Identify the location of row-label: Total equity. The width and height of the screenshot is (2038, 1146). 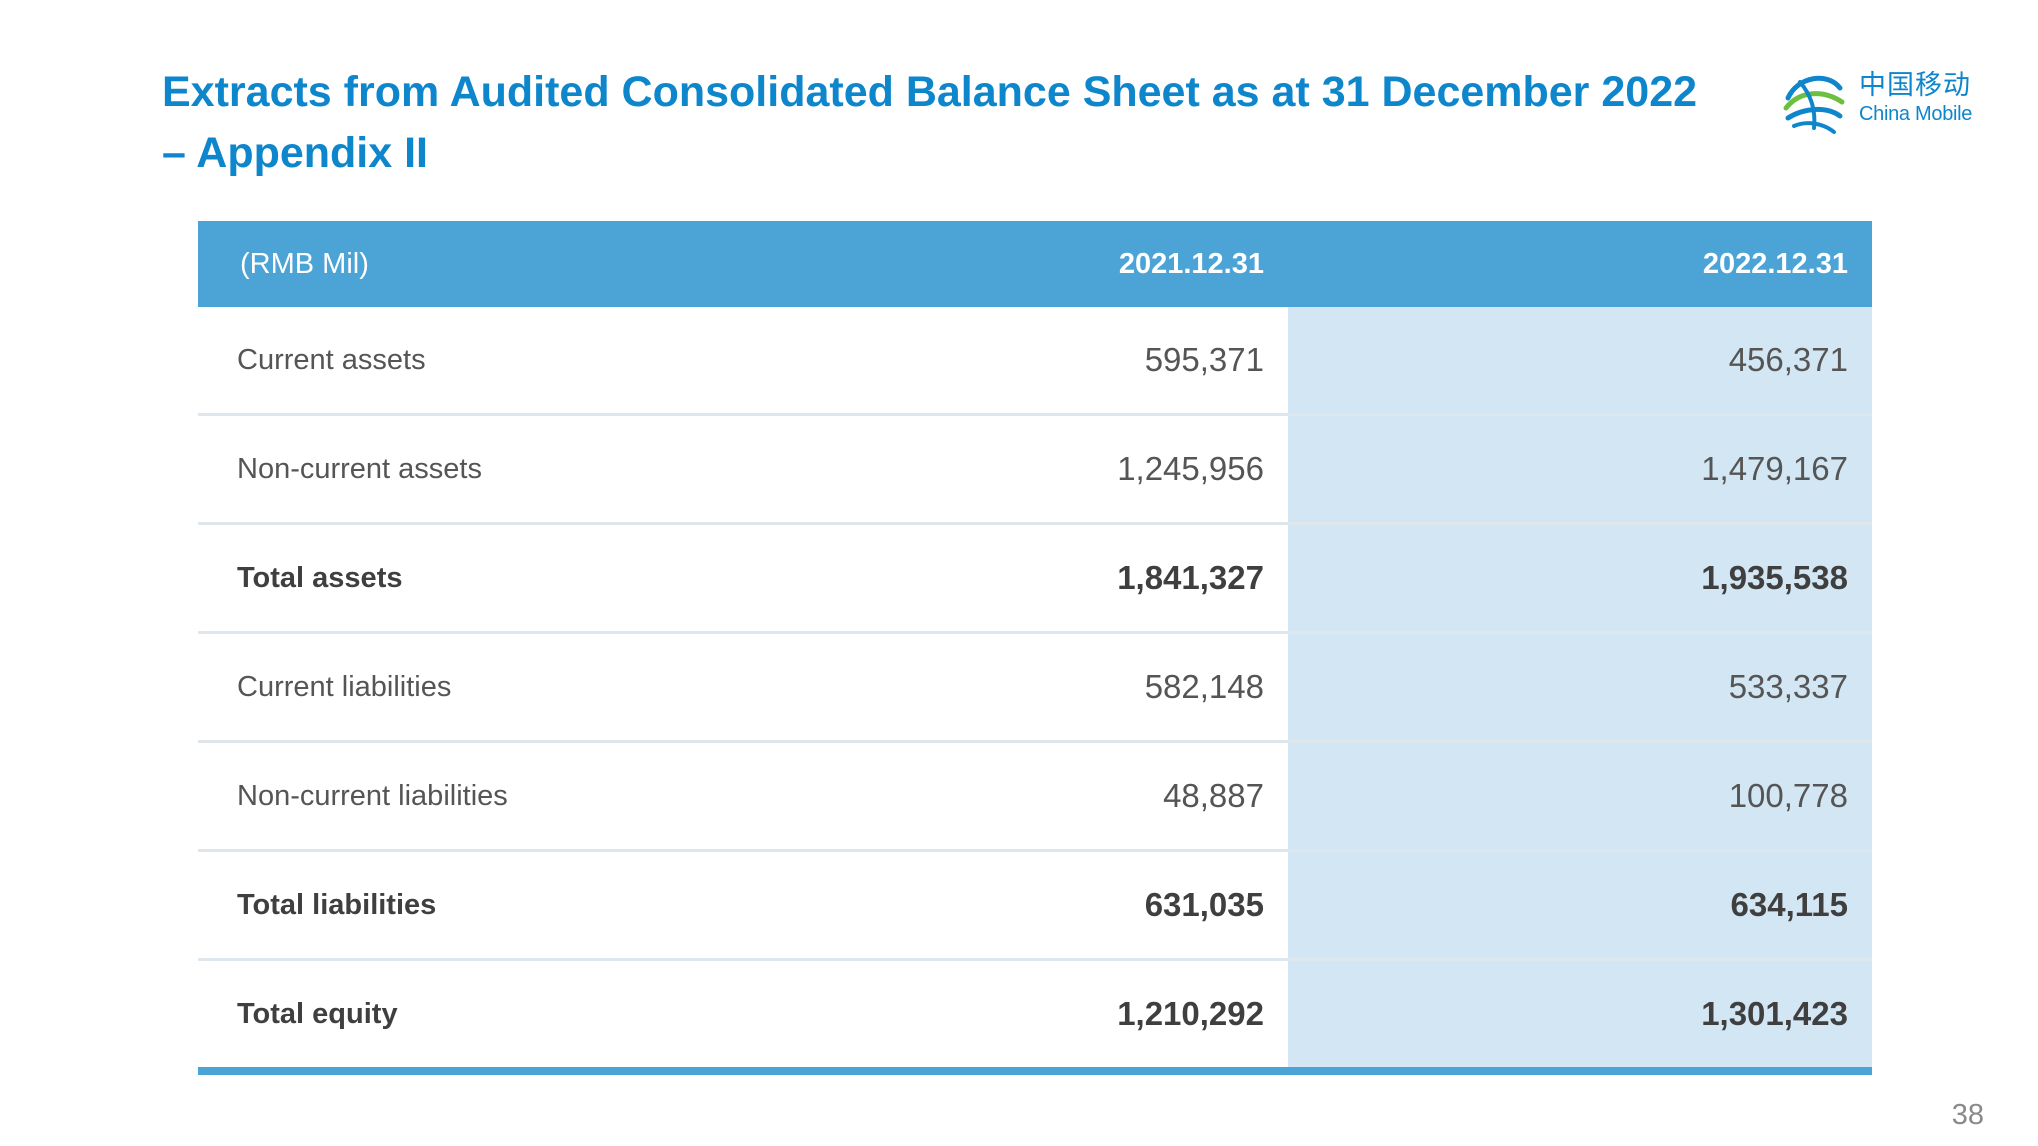
(317, 1013).